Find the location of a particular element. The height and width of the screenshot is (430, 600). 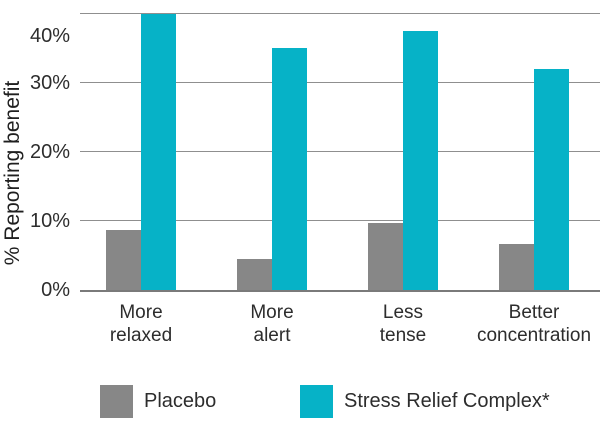

legend-item-stress-relief-complex: Stress Relief Complex* is located at coordinates (425, 401).